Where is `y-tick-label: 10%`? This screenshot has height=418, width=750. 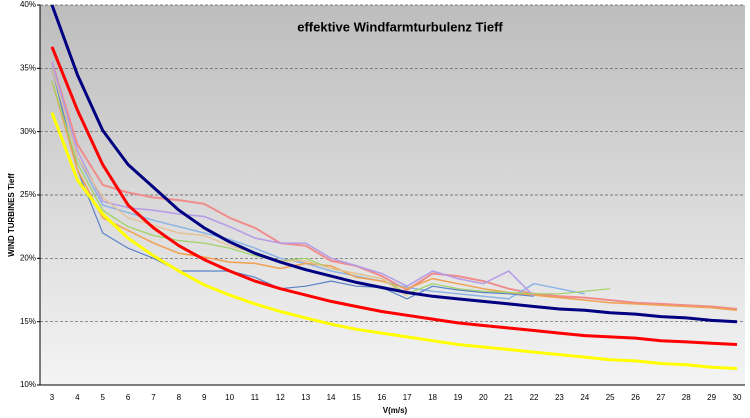
y-tick-label: 10% is located at coordinates (28, 384).